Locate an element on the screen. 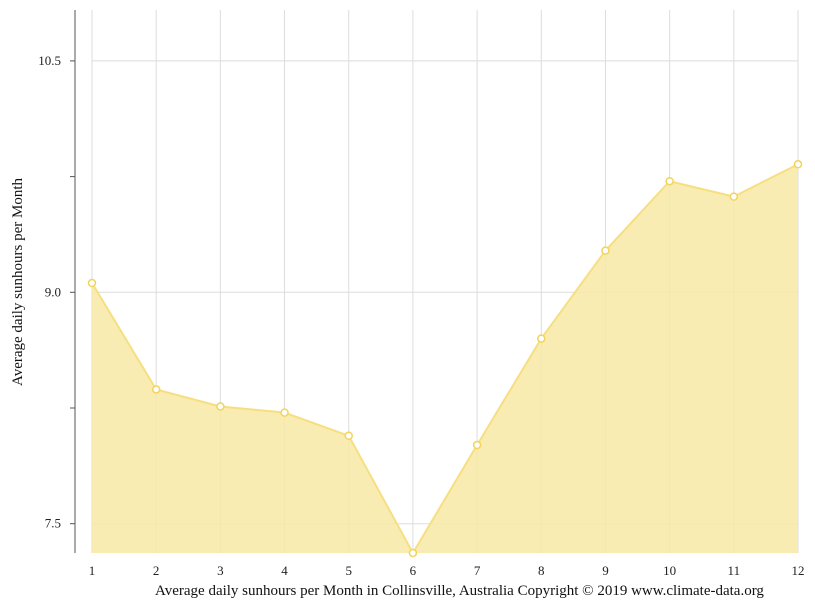  x-tick-label-1: 1 is located at coordinates (92, 570).